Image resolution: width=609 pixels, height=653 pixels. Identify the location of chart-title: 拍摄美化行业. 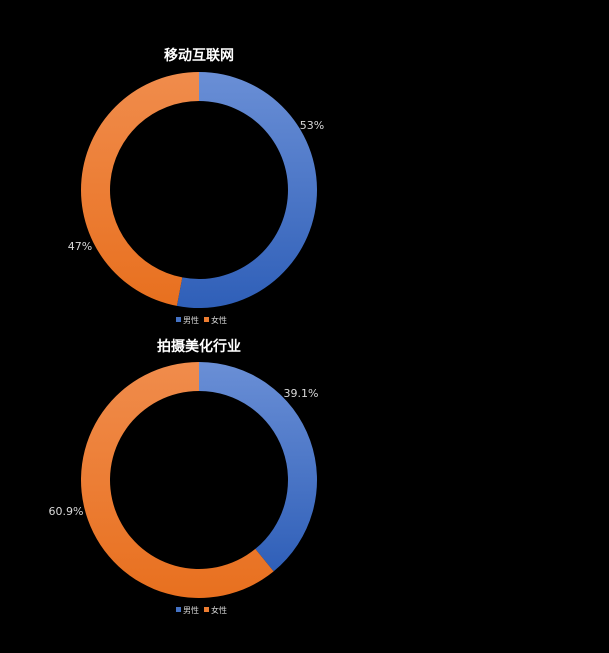
(199, 346).